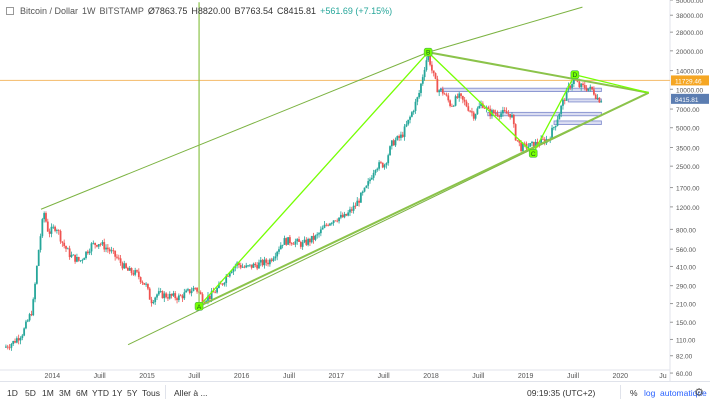 The width and height of the screenshot is (710, 403). What do you see at coordinates (356, 11) in the screenshot?
I see `change-value: +561.69 (+7.15%)` at bounding box center [356, 11].